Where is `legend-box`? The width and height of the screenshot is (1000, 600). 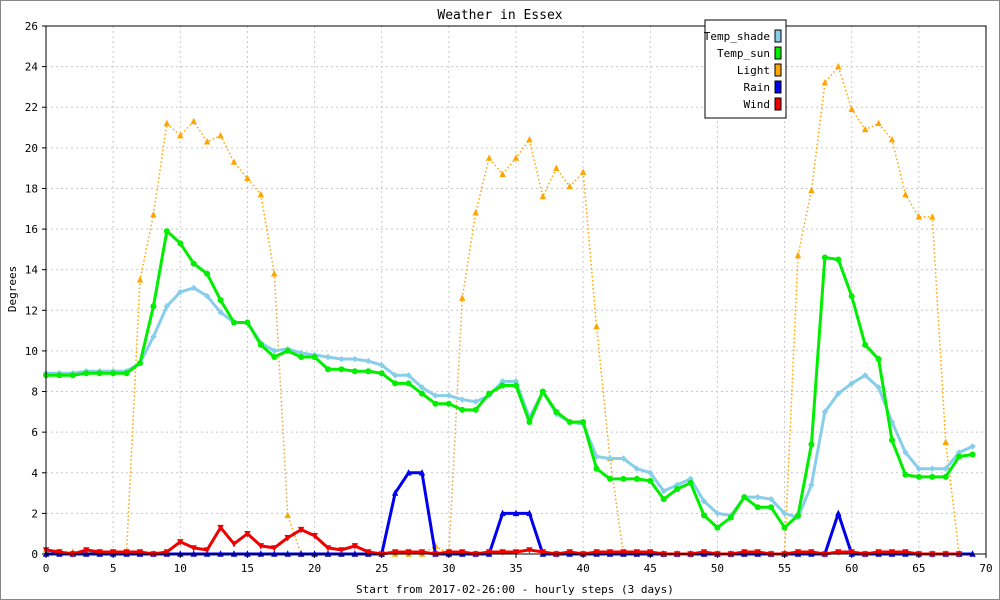
legend-box is located at coordinates (745, 69).